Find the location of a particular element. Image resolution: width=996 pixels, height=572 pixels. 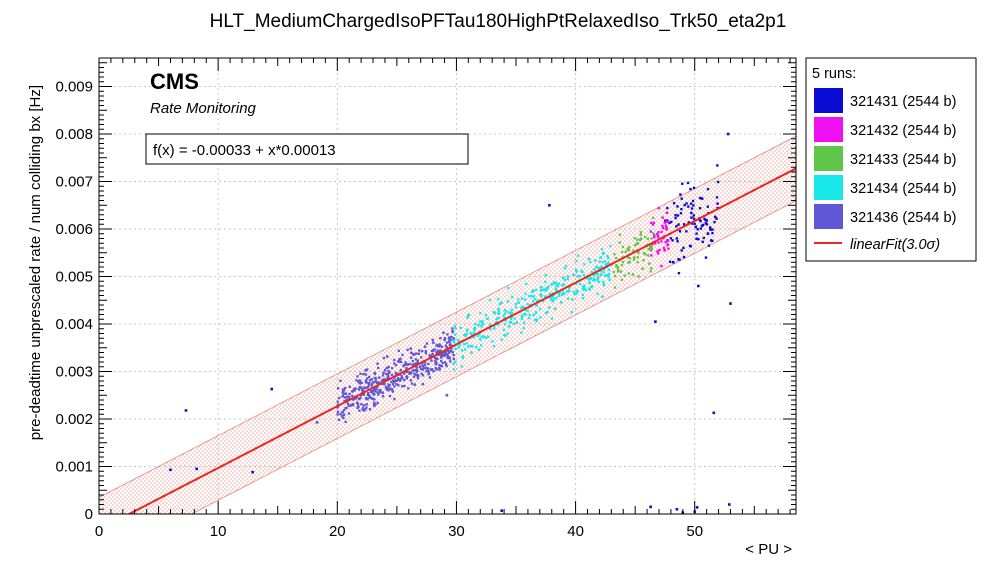

x-tick-label: 0 is located at coordinates (99, 531).